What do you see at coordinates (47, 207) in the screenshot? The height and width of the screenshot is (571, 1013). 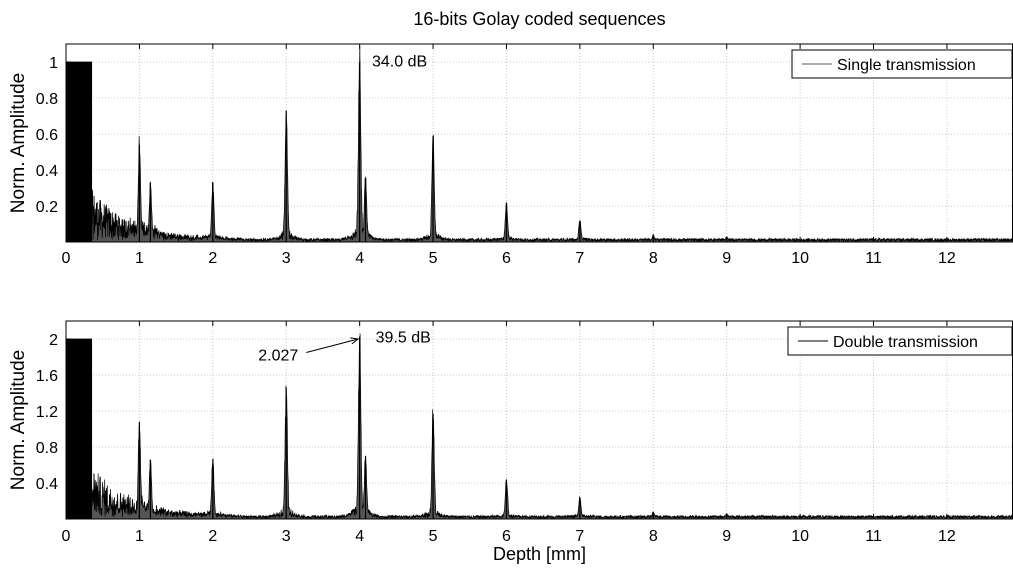 I see `y-tick-label: 0.2` at bounding box center [47, 207].